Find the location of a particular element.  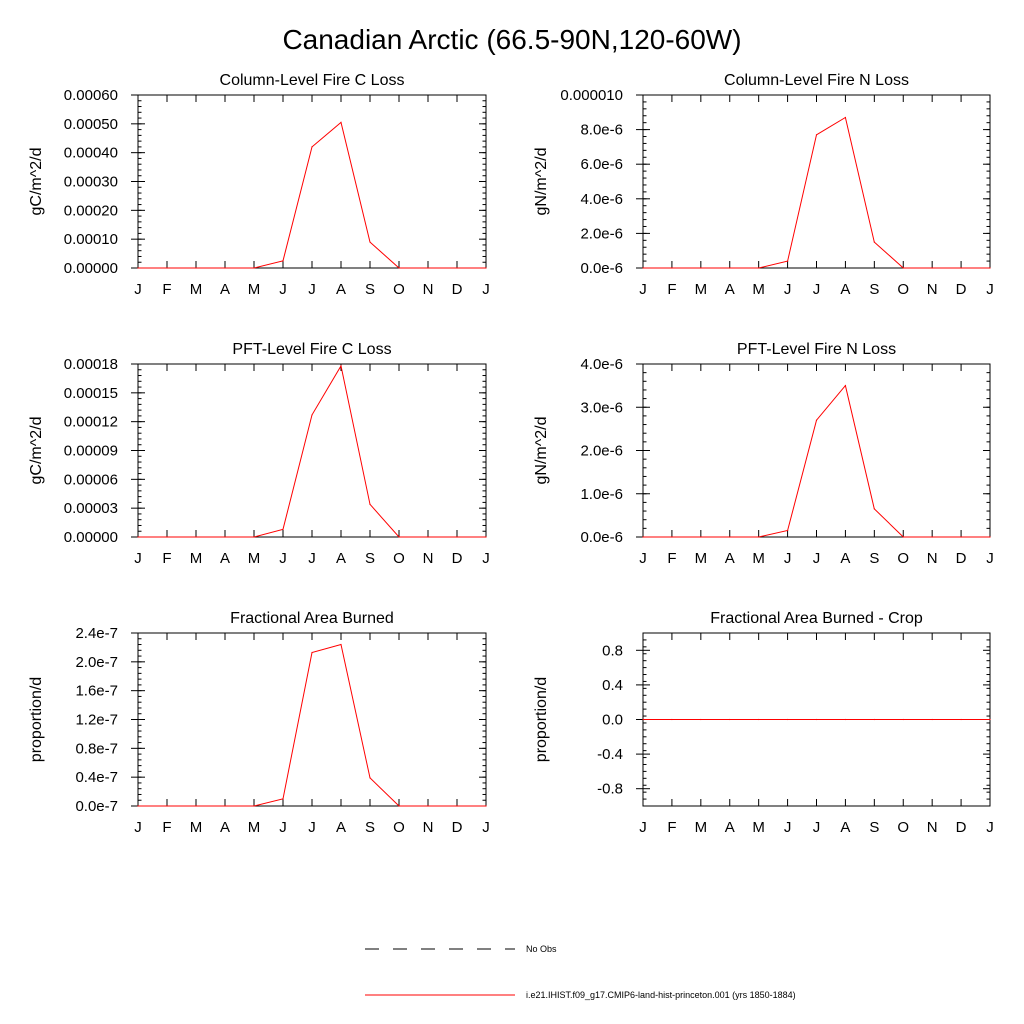

y-tick-label: 0.00050 is located at coordinates (91, 124).